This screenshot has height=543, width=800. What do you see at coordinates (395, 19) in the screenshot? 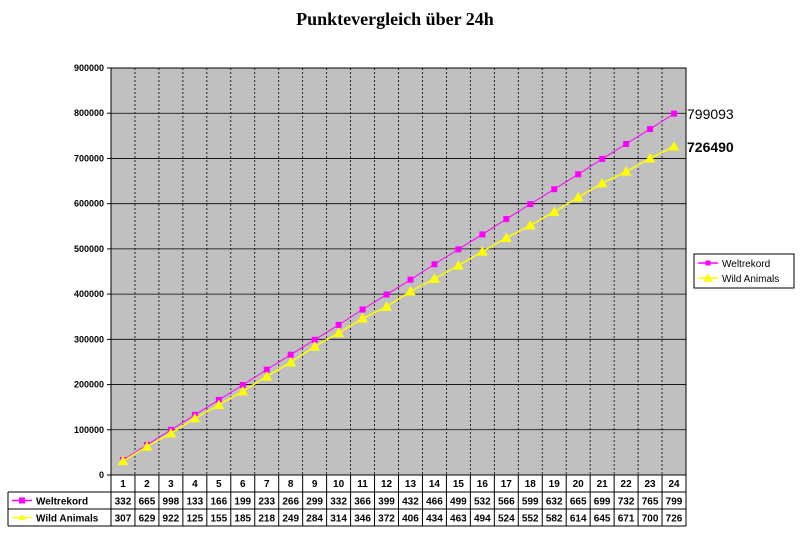
I see `chart-title: Punktevergleich über 24h` at bounding box center [395, 19].